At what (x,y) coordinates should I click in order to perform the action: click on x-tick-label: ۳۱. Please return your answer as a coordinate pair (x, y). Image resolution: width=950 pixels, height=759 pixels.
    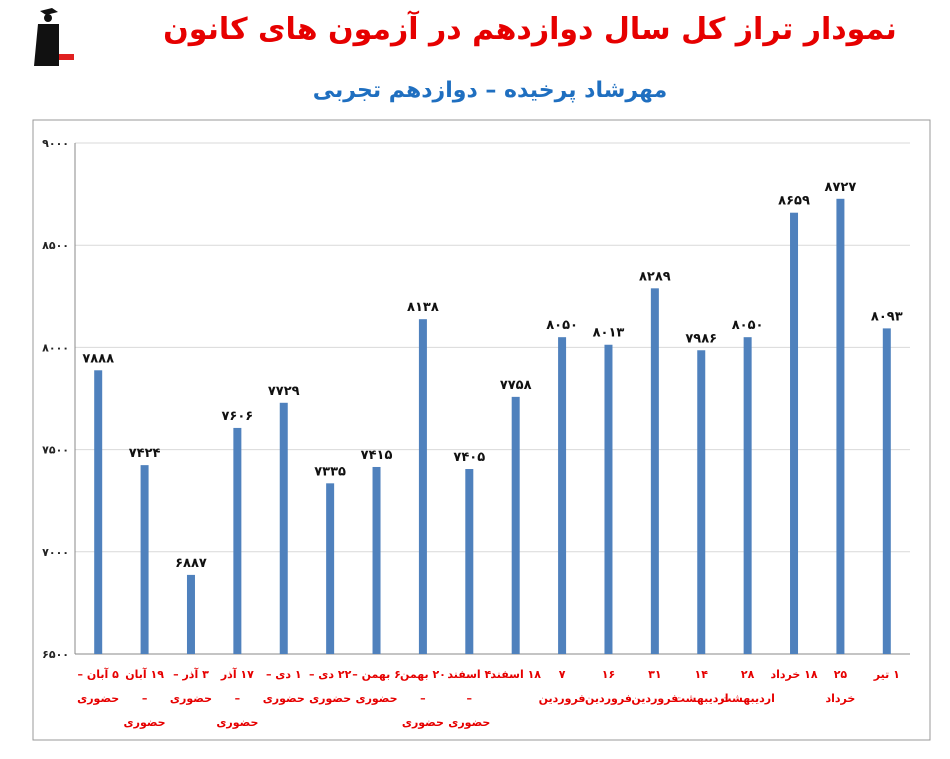
    Looking at the image, I should click on (654, 674).